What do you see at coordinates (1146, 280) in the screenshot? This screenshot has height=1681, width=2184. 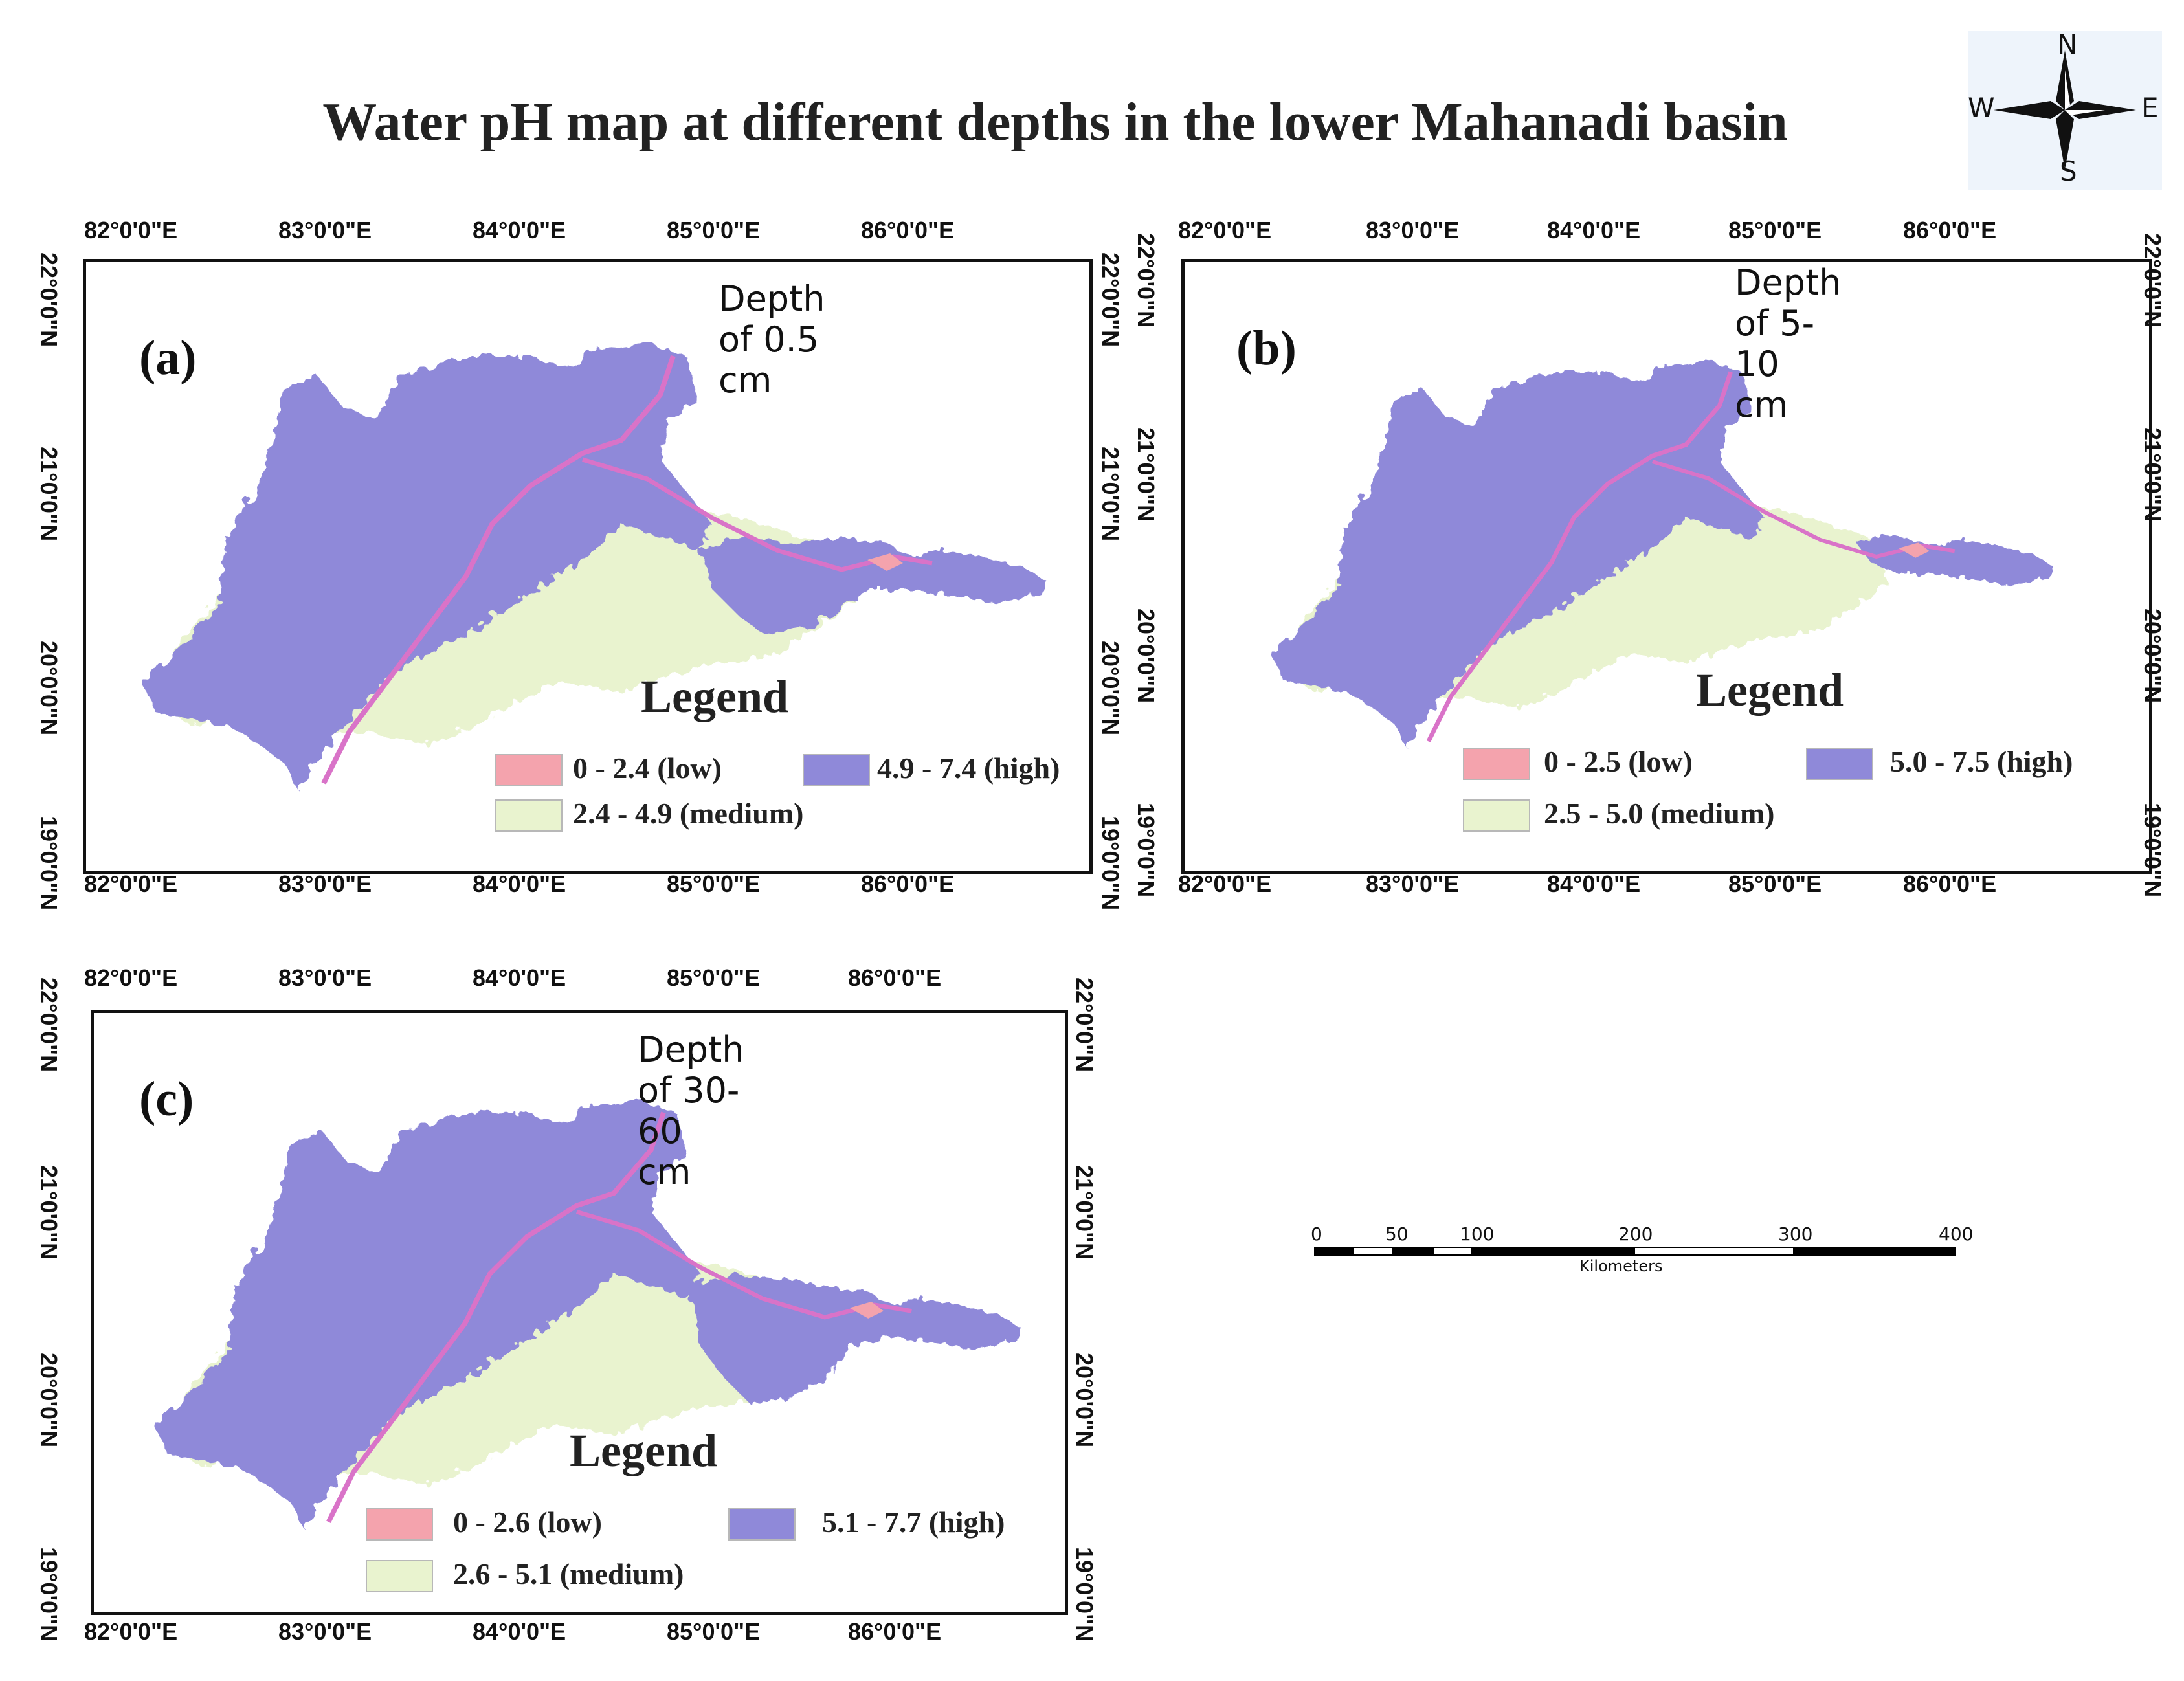 I see `lat-tick-left-b-0: 22°0'0"N` at bounding box center [1146, 280].